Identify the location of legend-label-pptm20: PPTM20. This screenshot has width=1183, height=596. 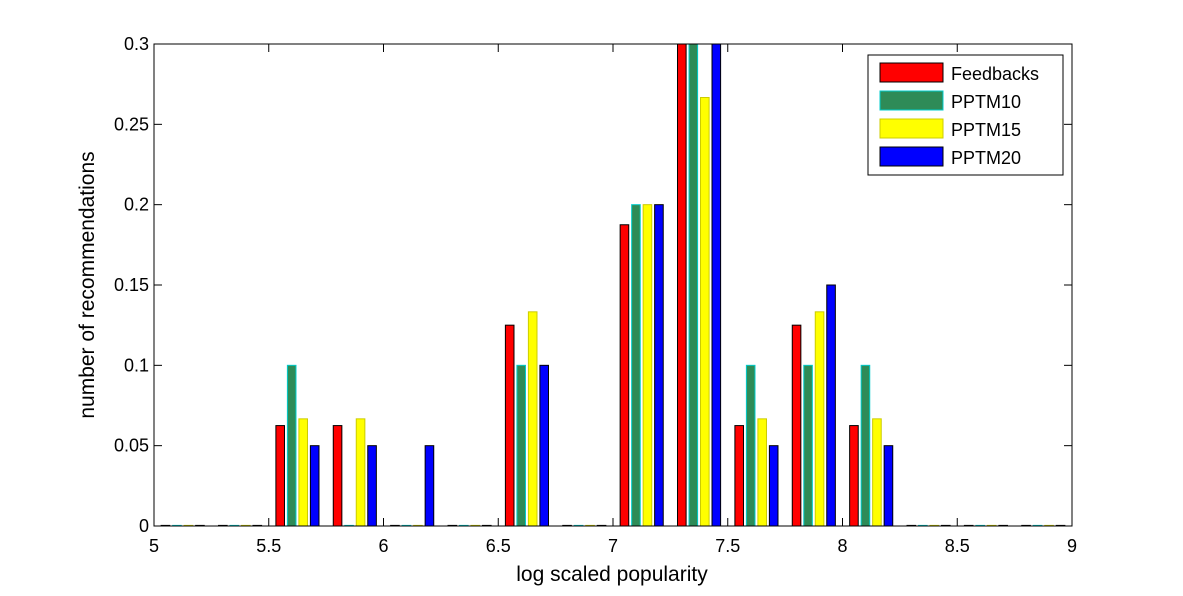
(986, 158).